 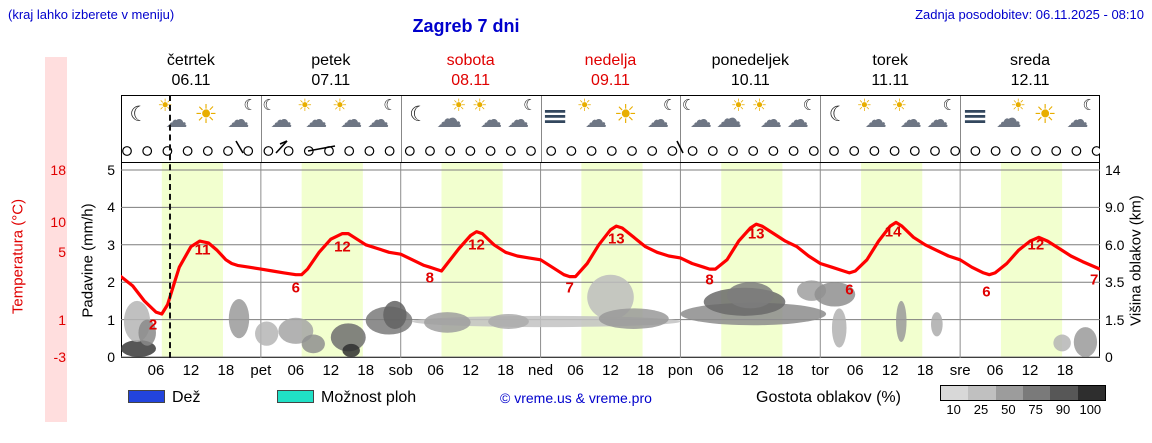 What do you see at coordinates (295, 396) in the screenshot?
I see `showers-legend-swatch` at bounding box center [295, 396].